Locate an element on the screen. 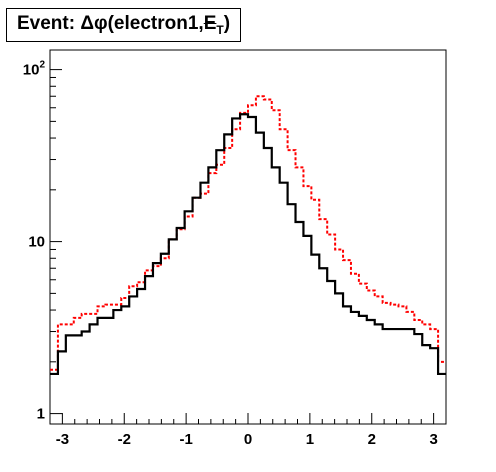  title-met-symbol: E is located at coordinates (210, 24).